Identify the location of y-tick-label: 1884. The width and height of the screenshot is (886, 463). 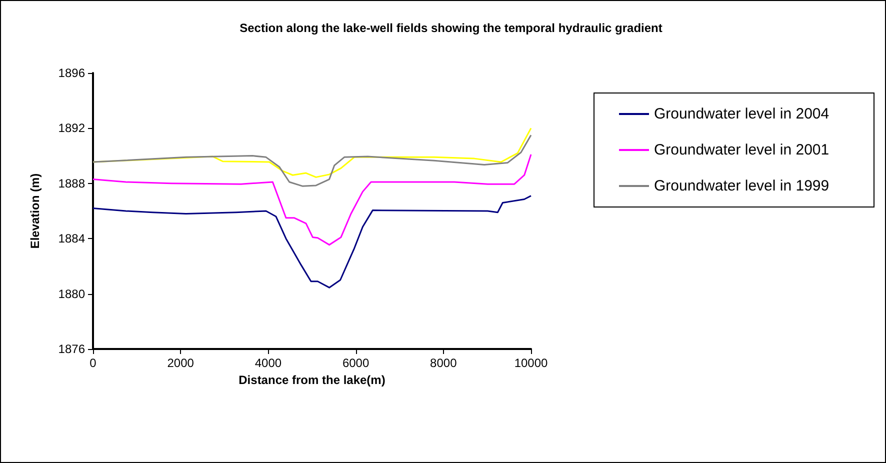
(72, 239).